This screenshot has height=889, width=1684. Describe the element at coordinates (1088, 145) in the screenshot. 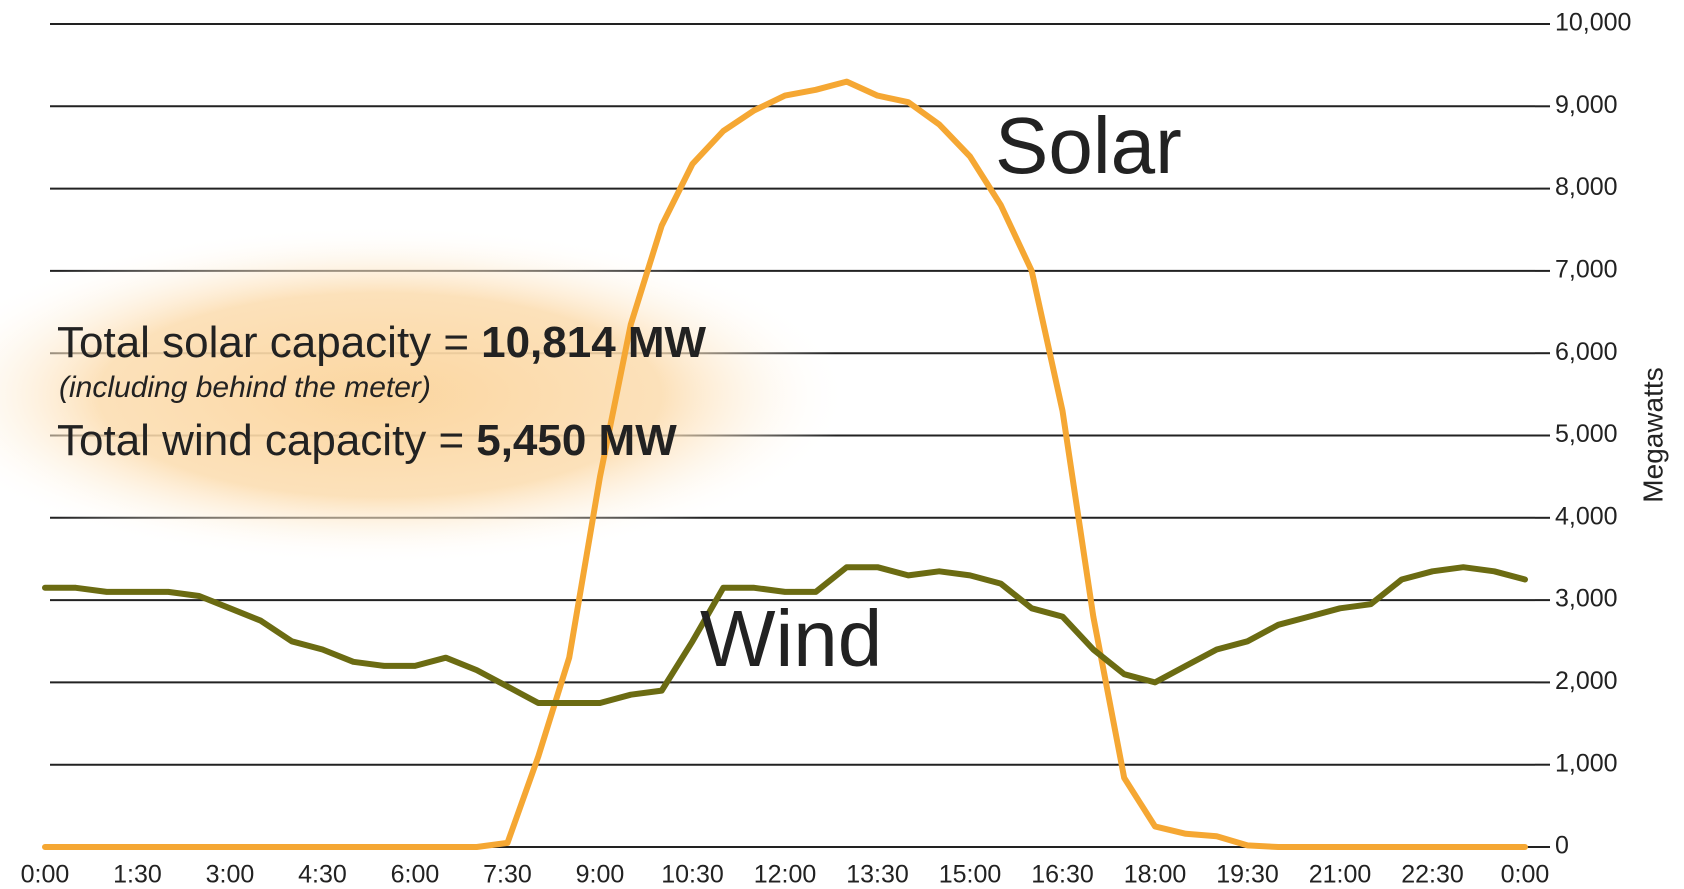

I see `solar-label: Solar` at that location.